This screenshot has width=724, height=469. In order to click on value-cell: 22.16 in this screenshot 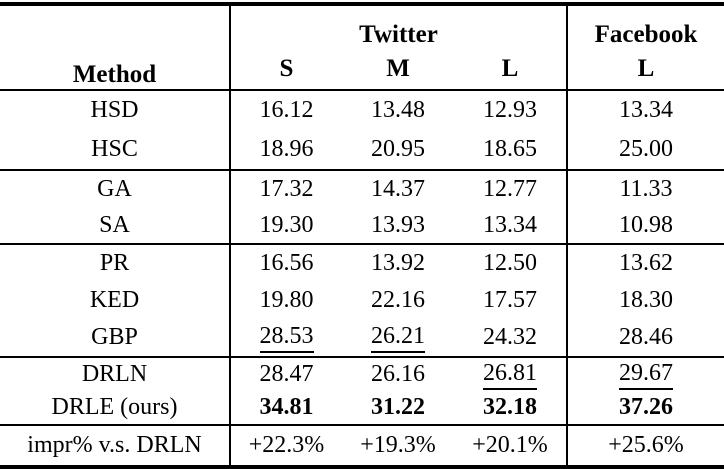, I will do `click(398, 300)`.